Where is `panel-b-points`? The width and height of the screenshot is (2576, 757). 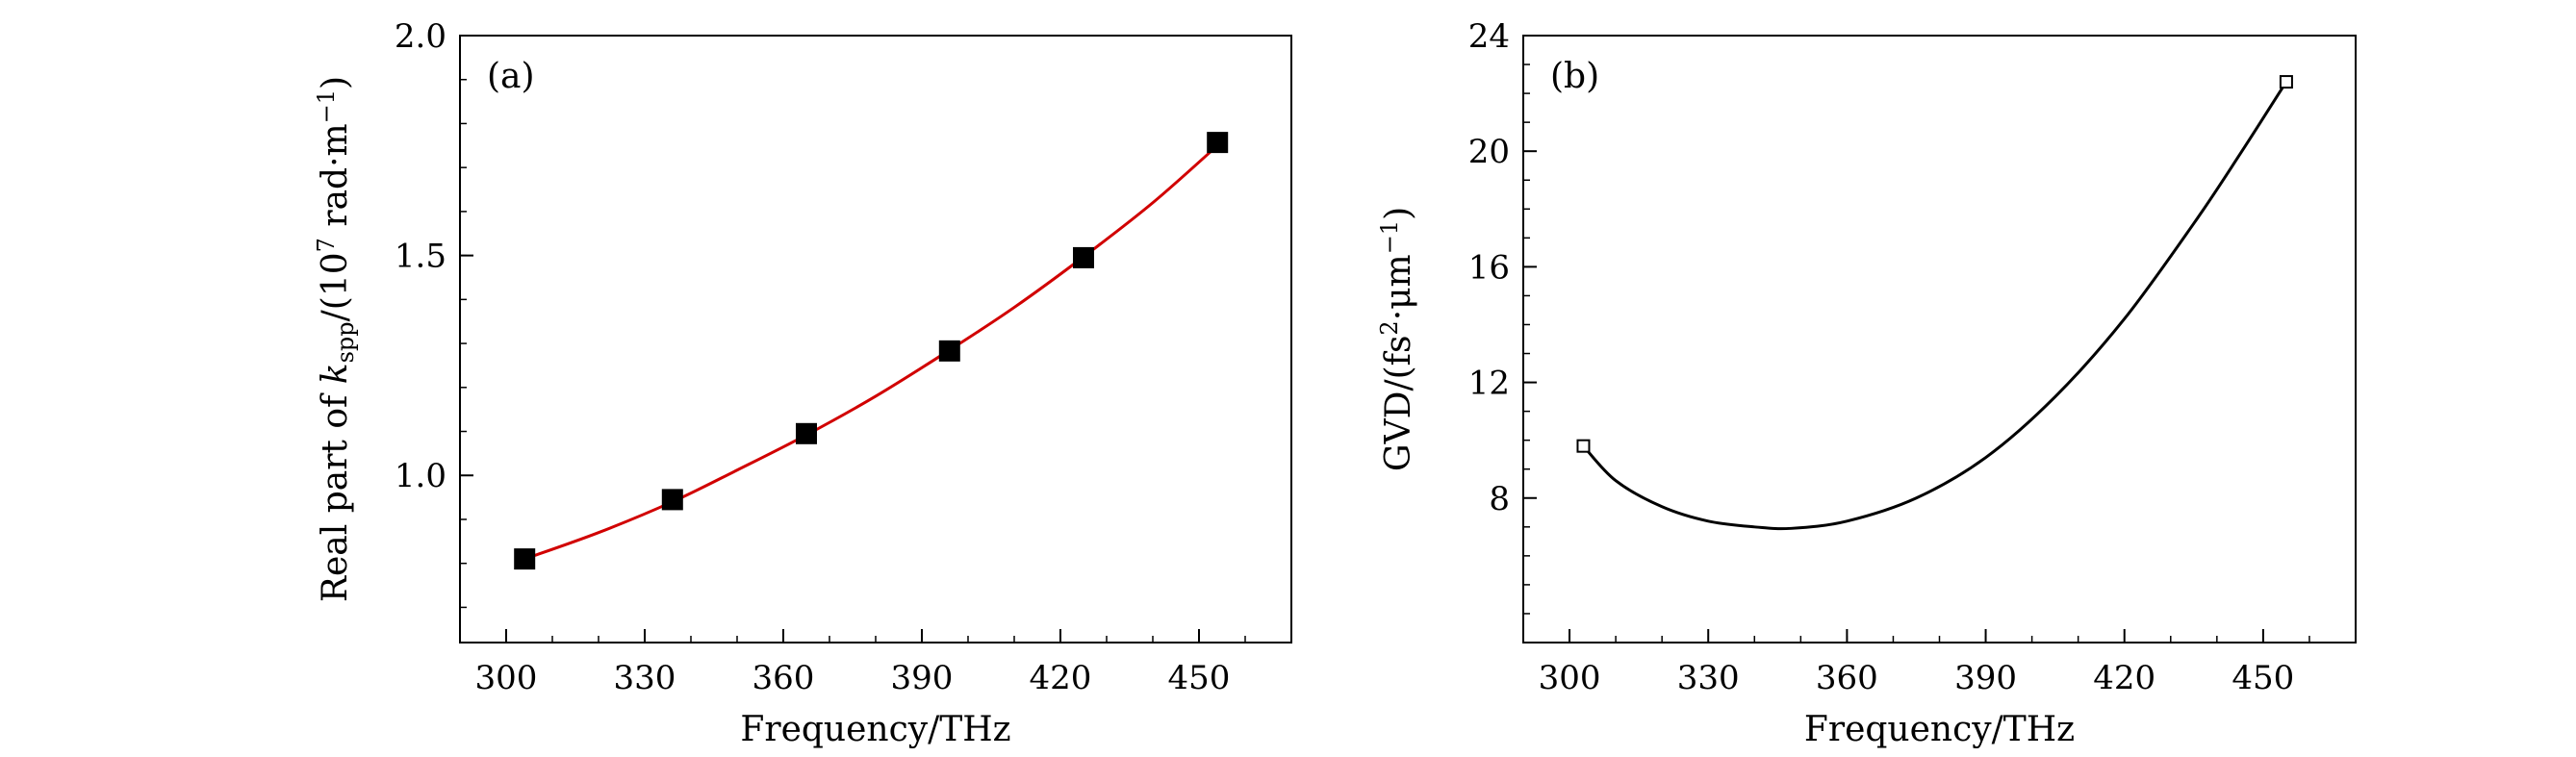
panel-b-points is located at coordinates (1934, 264).